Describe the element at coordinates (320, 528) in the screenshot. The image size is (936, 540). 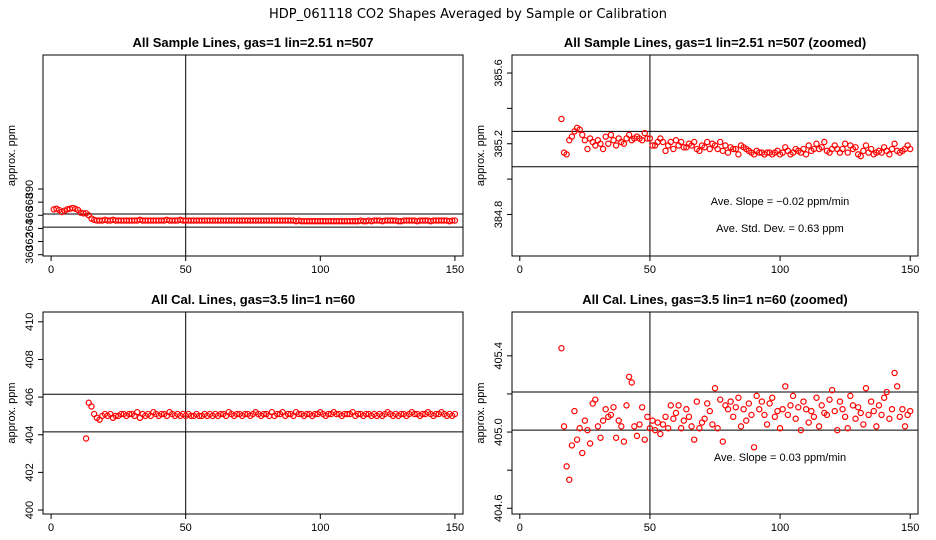
I see `x-tick-label: 100` at that location.